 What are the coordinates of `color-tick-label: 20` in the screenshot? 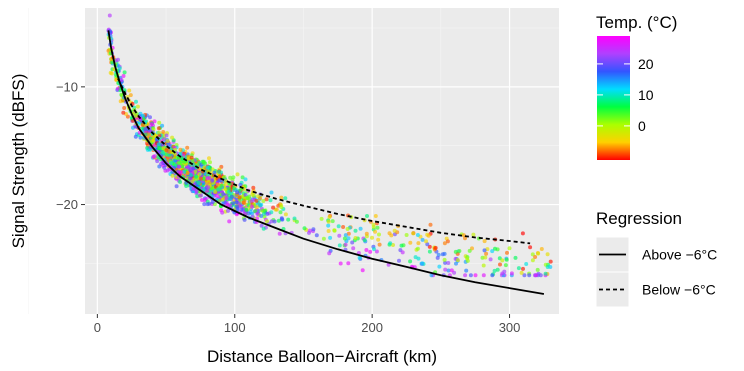 It's located at (646, 64).